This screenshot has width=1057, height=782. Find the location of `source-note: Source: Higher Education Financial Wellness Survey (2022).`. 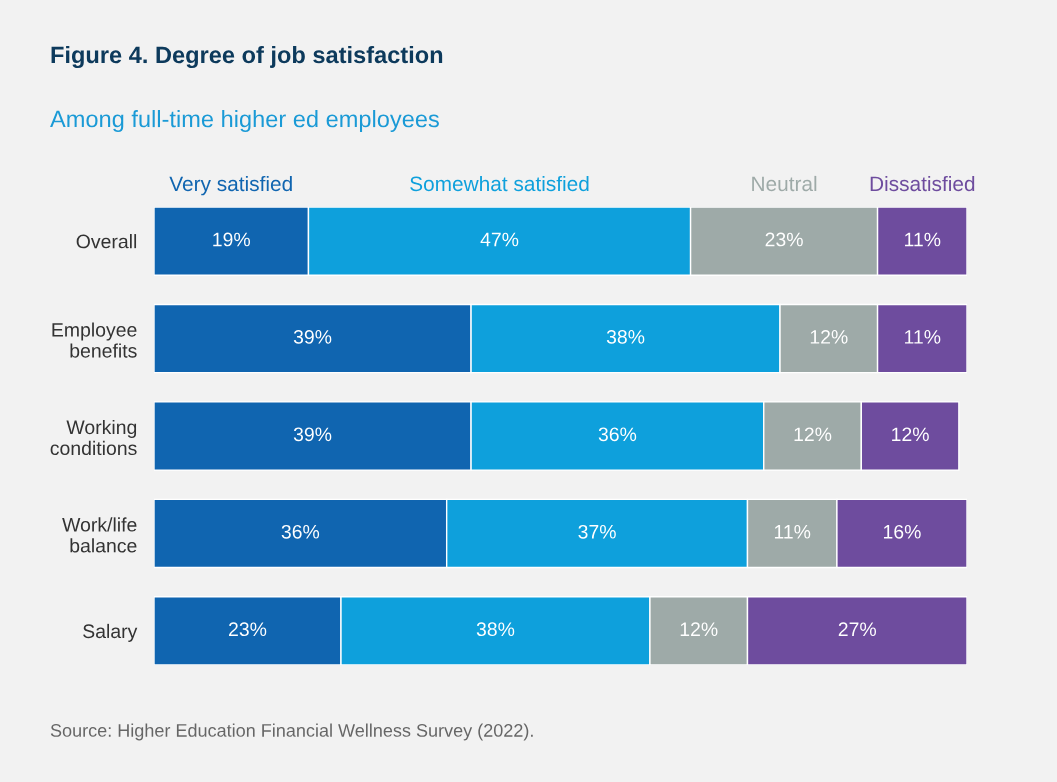

source-note: Source: Higher Education Financial Wellness Survey (2022). is located at coordinates (291, 732).